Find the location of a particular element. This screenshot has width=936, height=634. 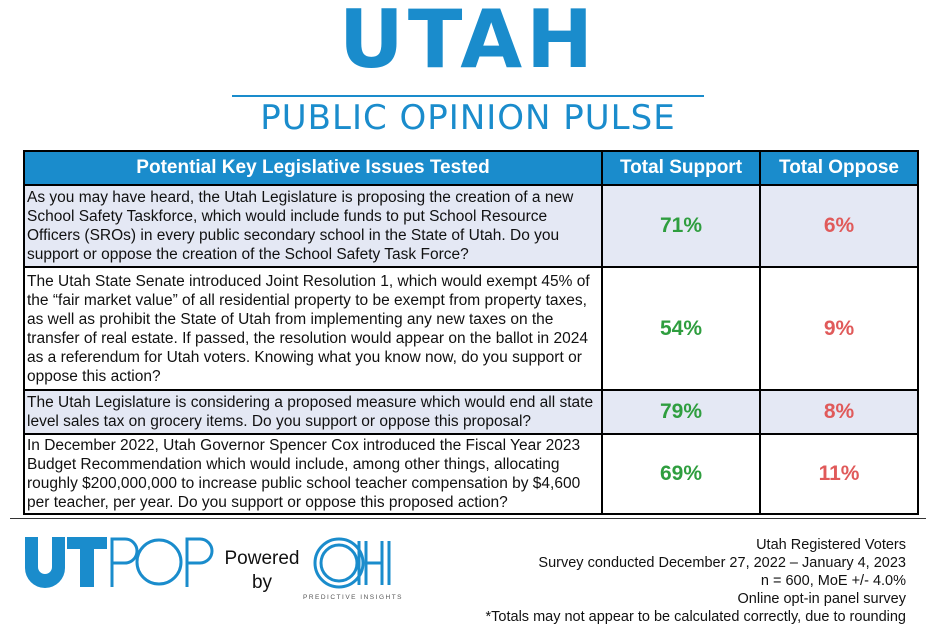

note-method: Online opt-in panel survey is located at coordinates (821, 599).